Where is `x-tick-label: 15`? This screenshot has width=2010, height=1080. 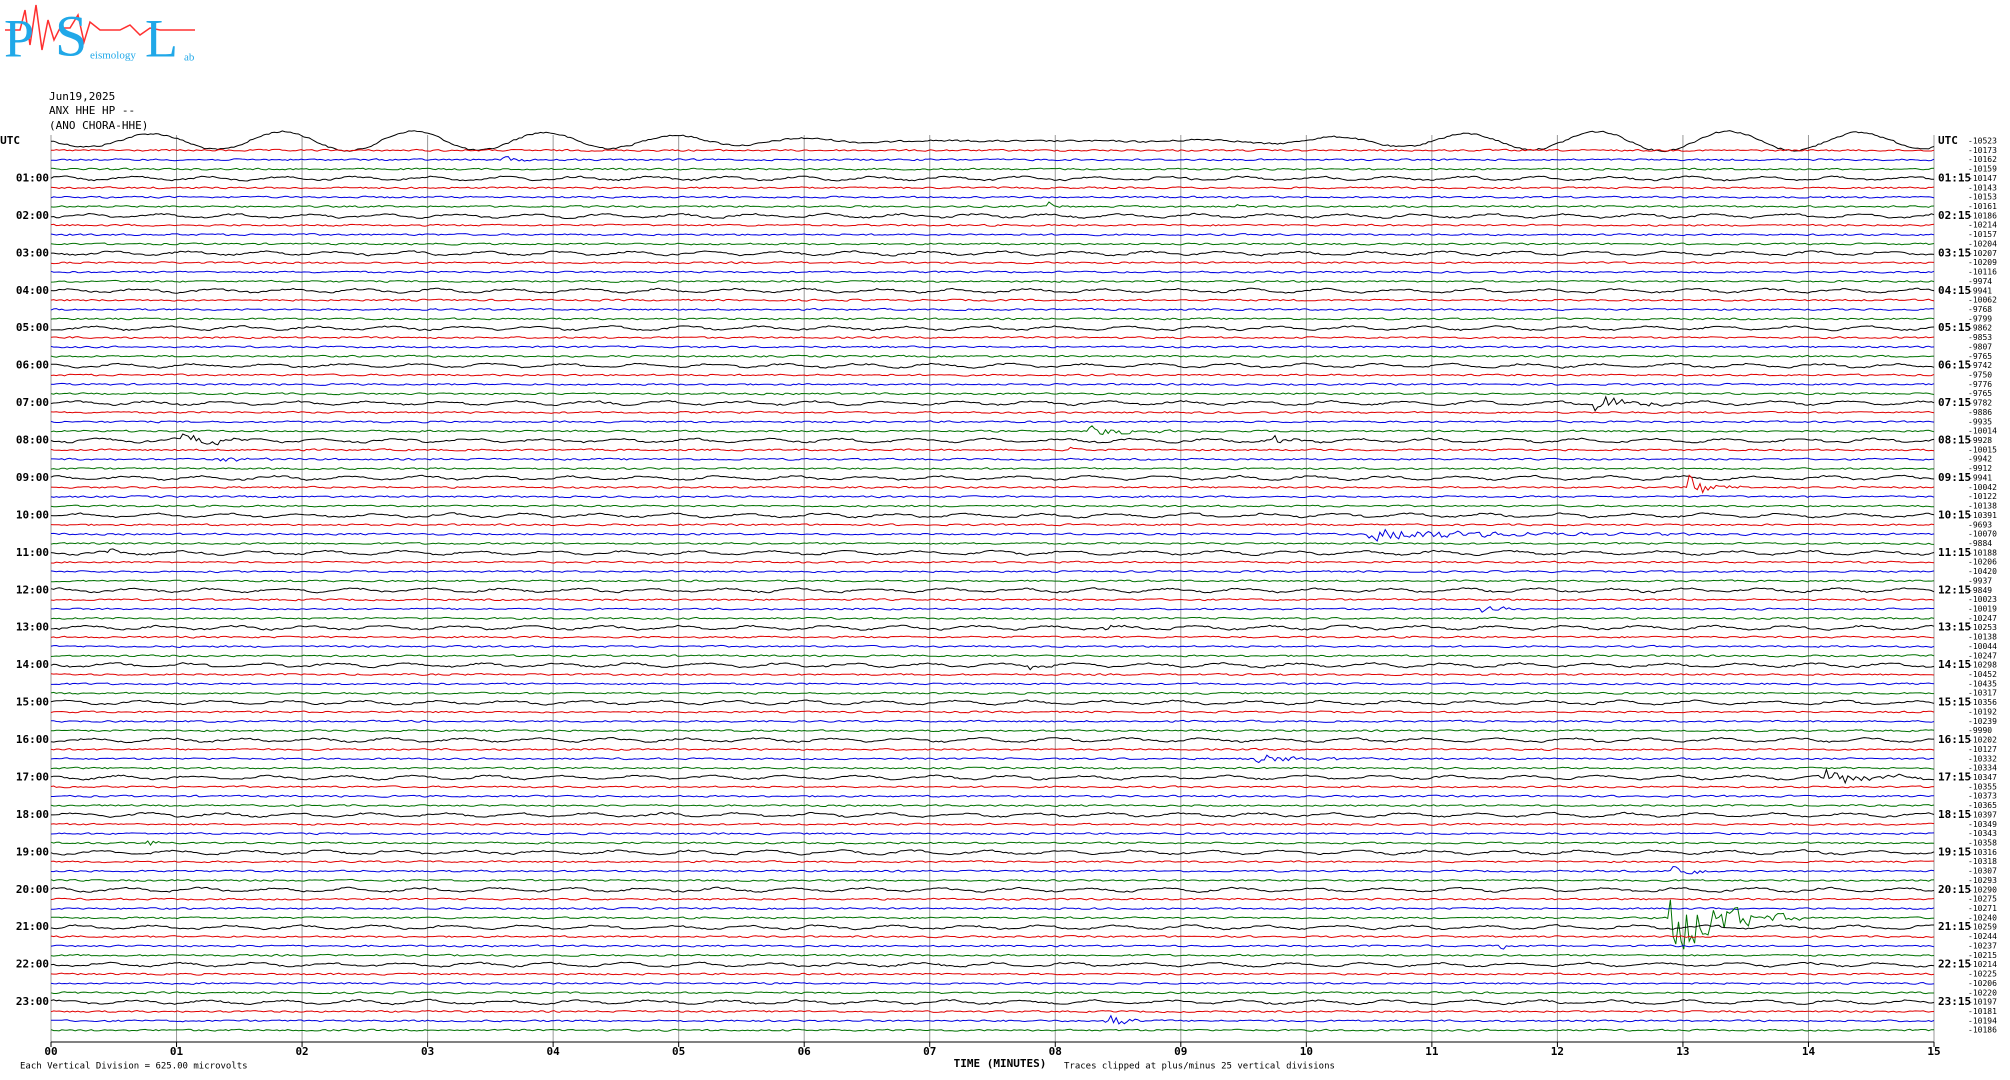
x-tick-label: 15 is located at coordinates (1933, 1051).